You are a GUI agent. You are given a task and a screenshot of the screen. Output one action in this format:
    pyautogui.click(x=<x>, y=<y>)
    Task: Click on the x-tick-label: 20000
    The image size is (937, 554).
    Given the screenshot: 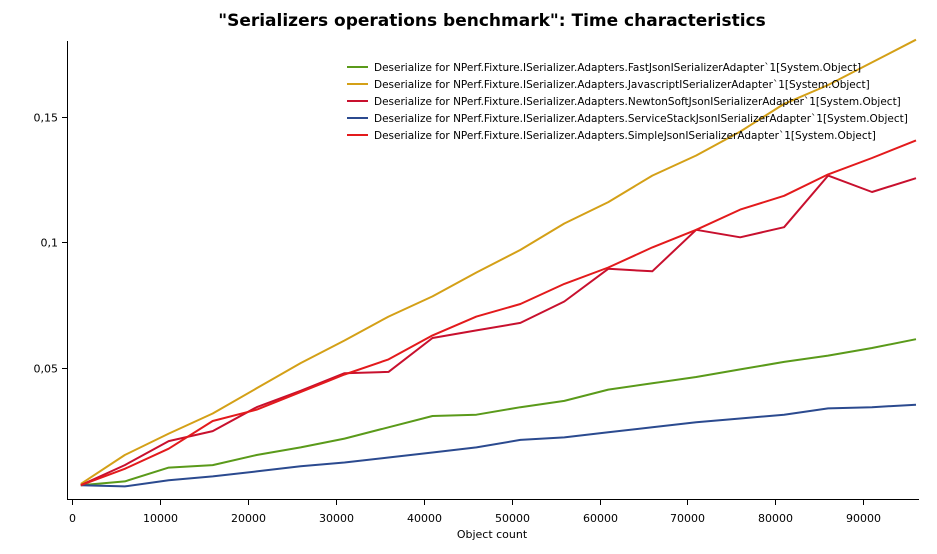 What is the action you would take?
    pyautogui.click(x=248, y=518)
    